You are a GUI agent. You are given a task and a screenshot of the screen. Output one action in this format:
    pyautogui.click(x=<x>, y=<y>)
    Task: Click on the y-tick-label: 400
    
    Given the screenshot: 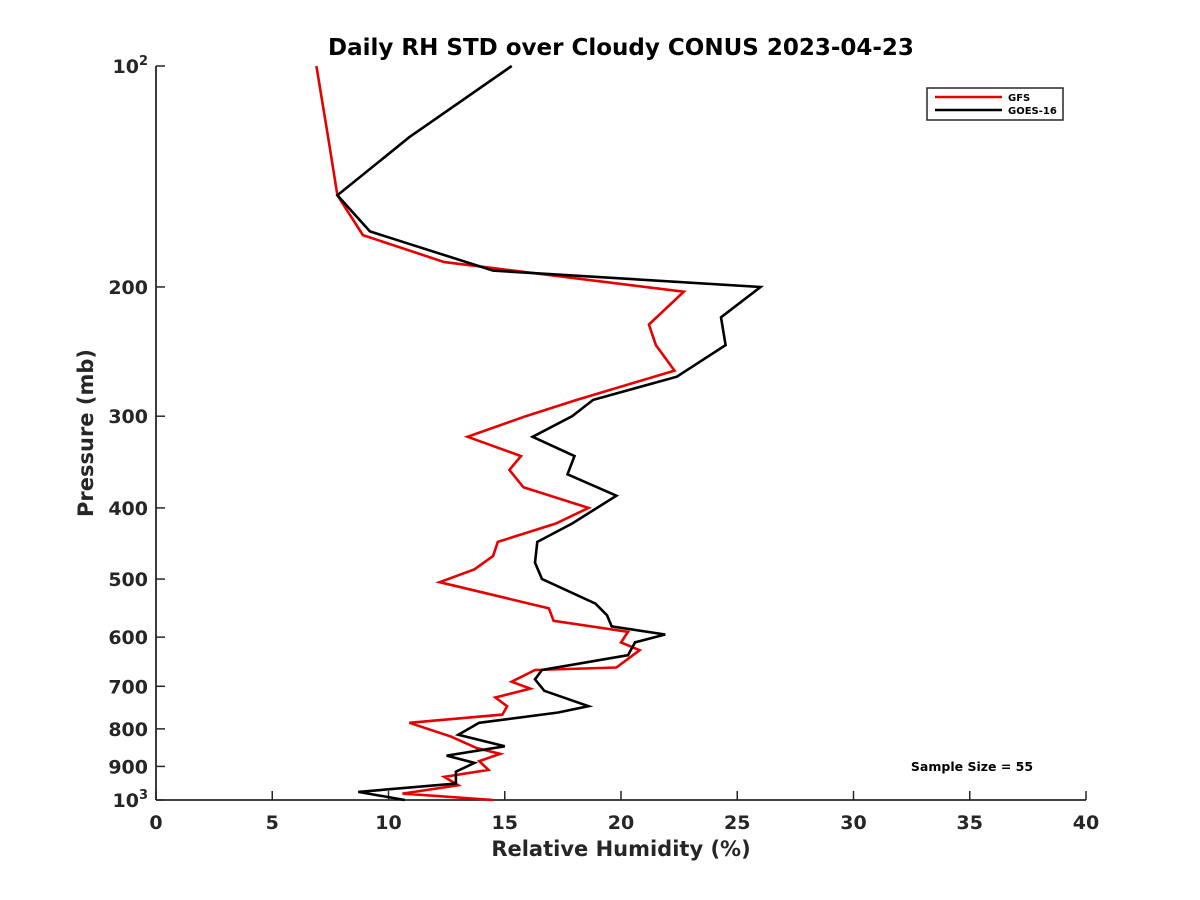 What is the action you would take?
    pyautogui.click(x=128, y=509)
    